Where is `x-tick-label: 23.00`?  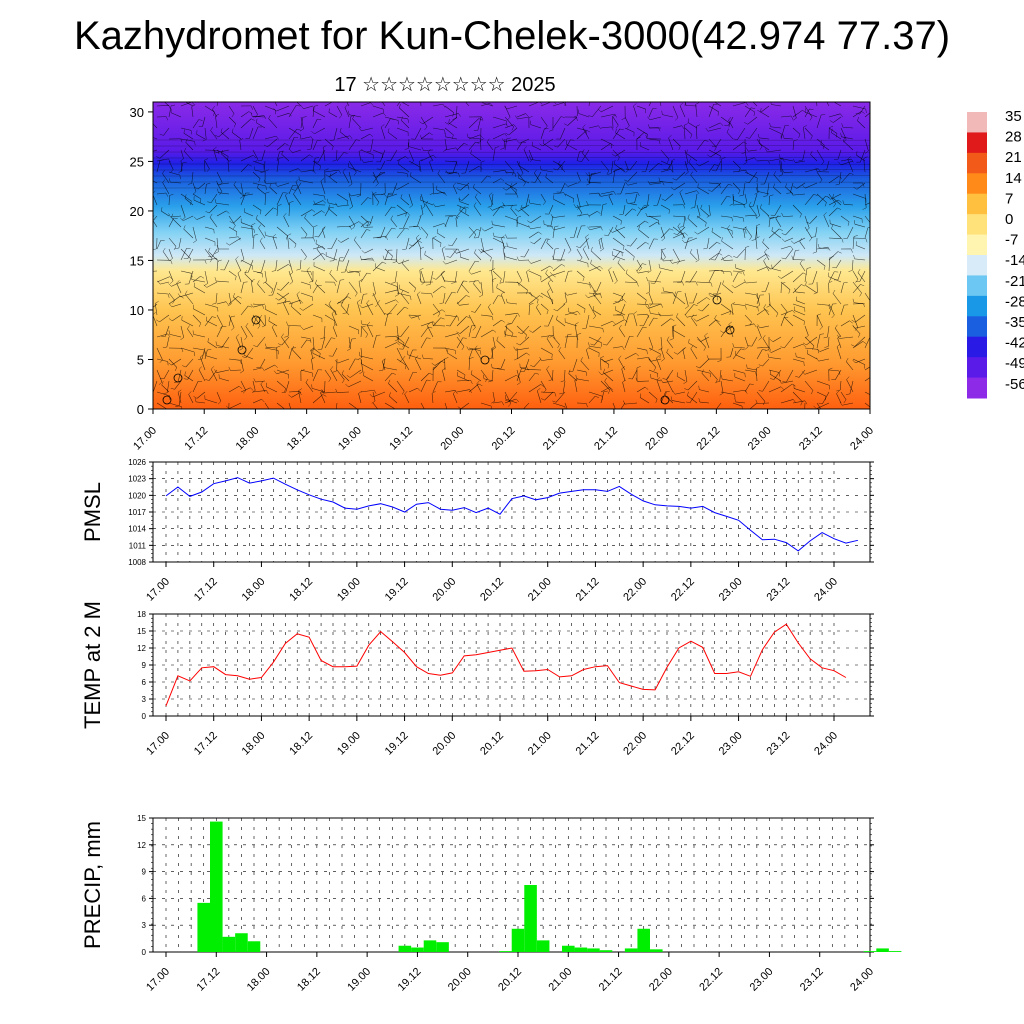 x-tick-label: 23.00 is located at coordinates (731, 744).